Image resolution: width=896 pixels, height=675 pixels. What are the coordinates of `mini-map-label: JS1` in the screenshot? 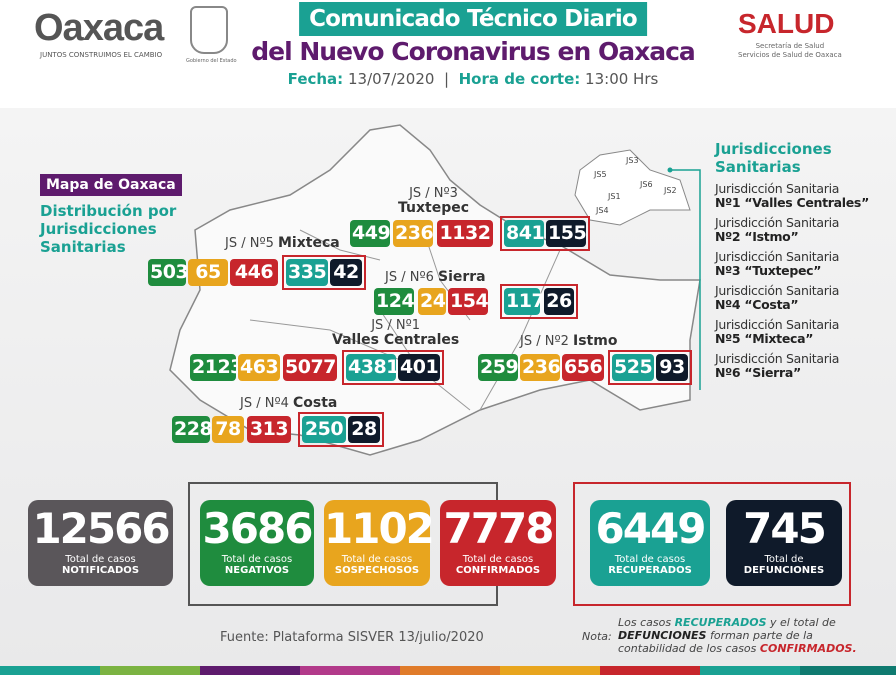 It's located at (614, 196).